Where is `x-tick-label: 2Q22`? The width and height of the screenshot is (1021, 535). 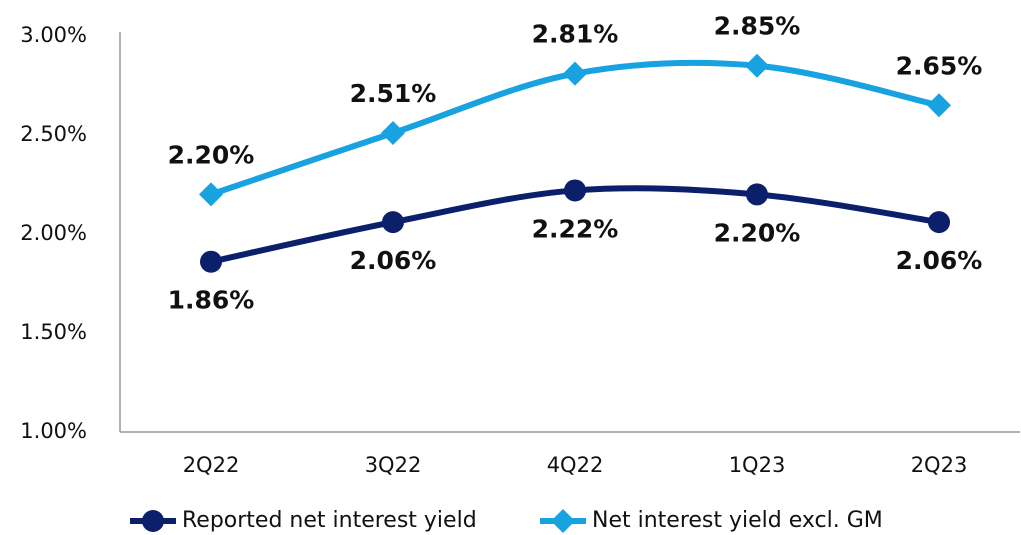
x-tick-label: 2Q22 is located at coordinates (211, 465).